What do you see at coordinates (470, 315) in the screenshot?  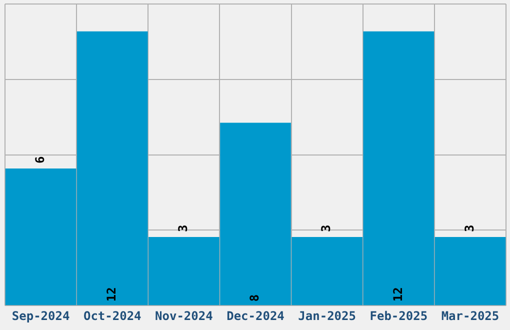 I see `x-tick-label: Mar-2025` at bounding box center [470, 315].